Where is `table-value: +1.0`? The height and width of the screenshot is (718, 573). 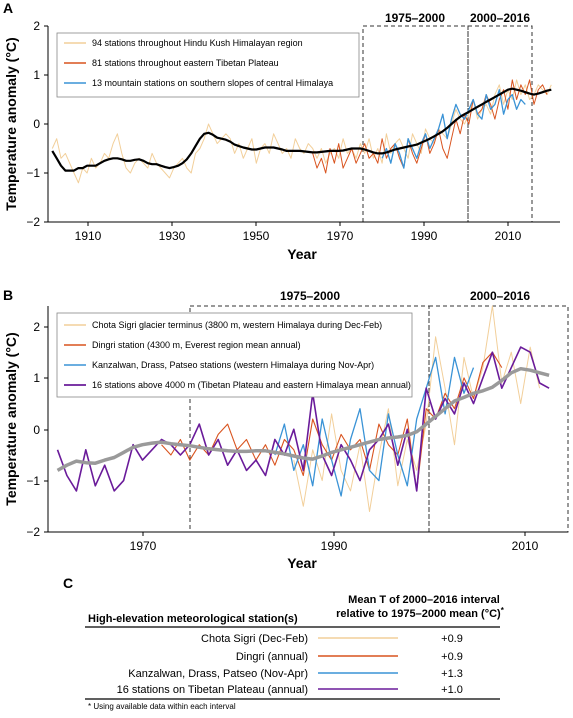 table-value: +1.0 is located at coordinates (452, 690).